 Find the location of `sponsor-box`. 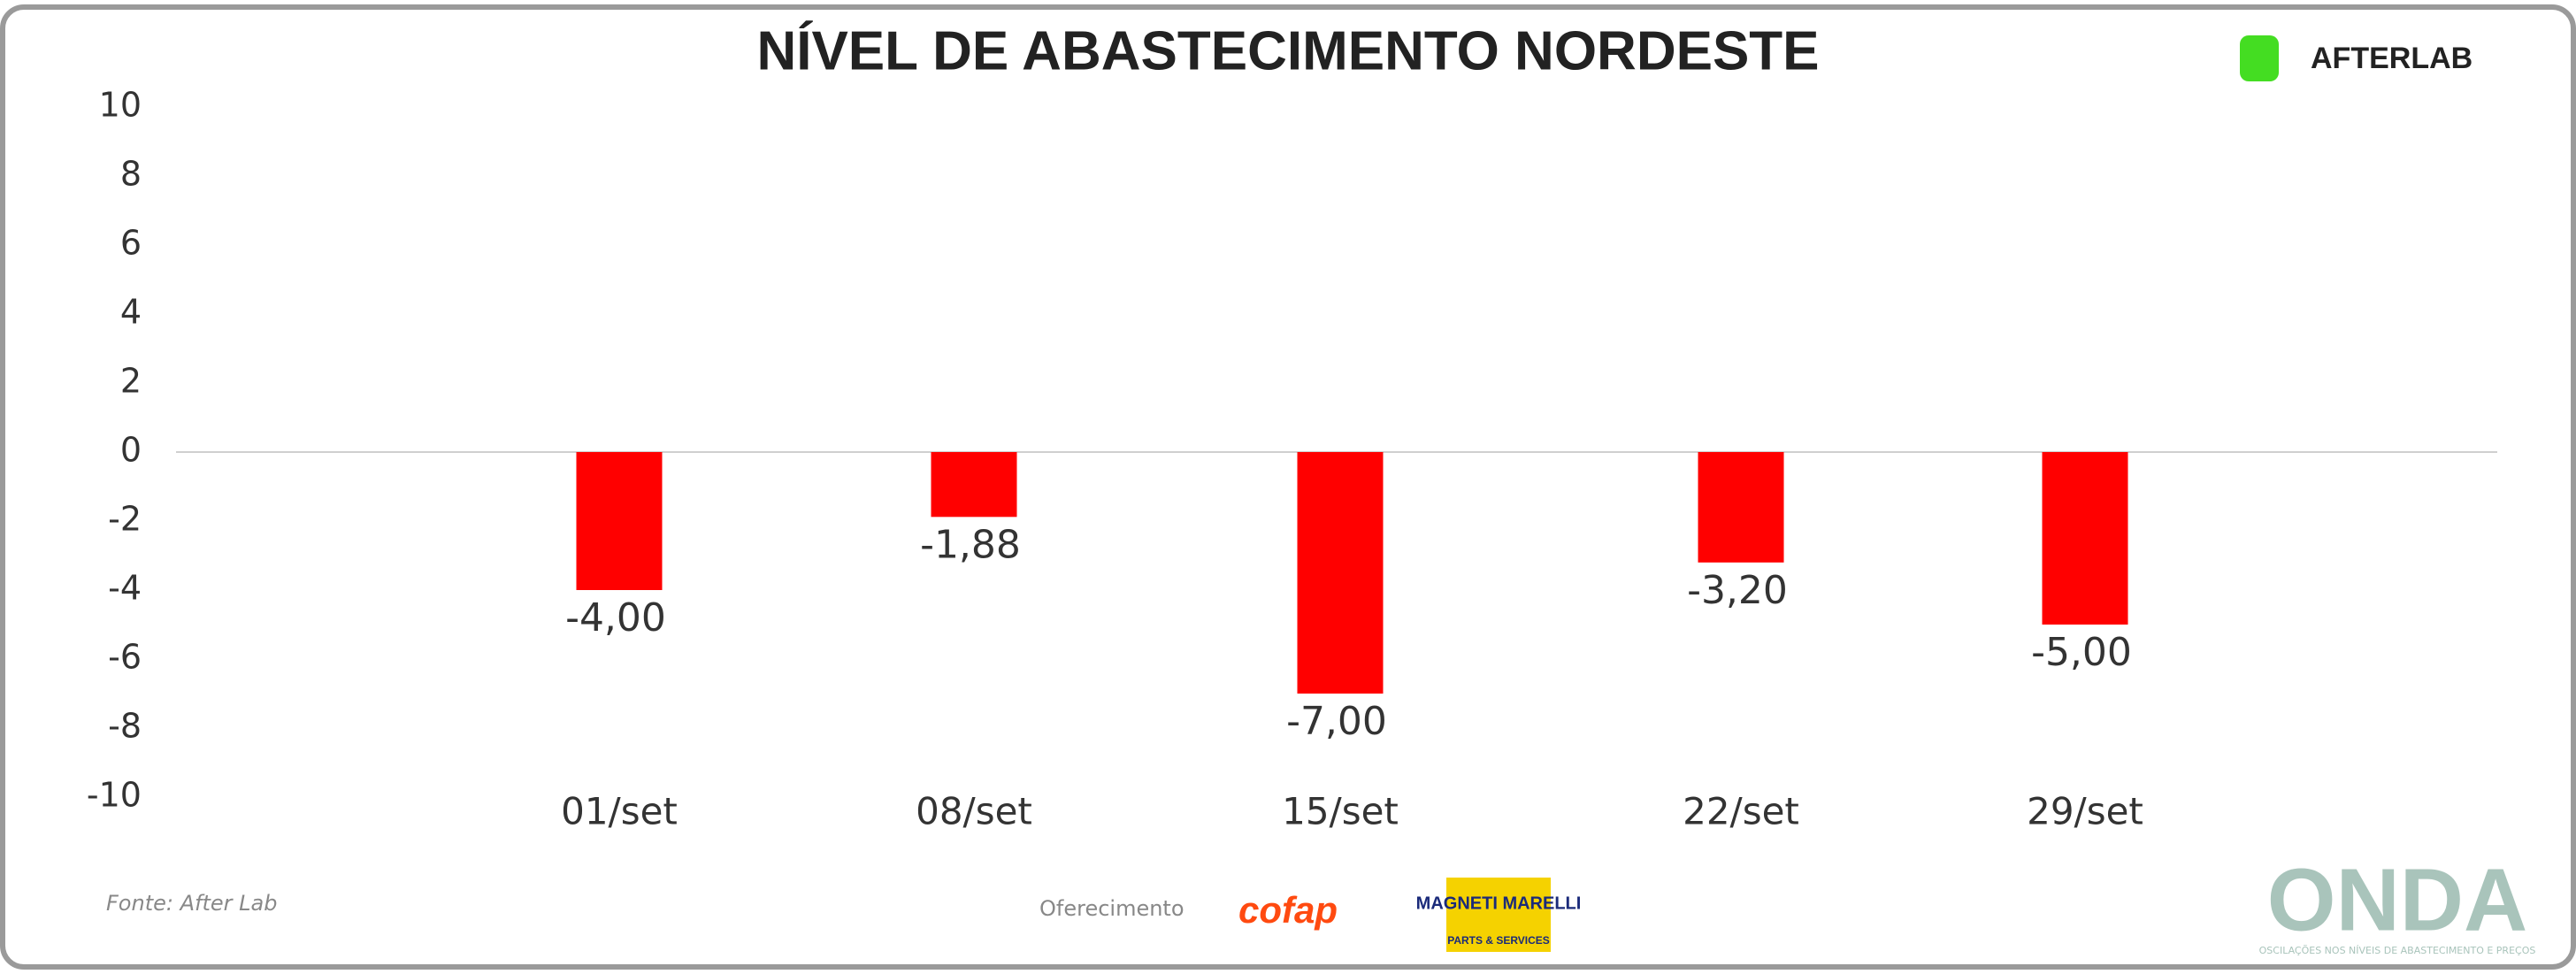

sponsor-box is located at coordinates (1498, 915).